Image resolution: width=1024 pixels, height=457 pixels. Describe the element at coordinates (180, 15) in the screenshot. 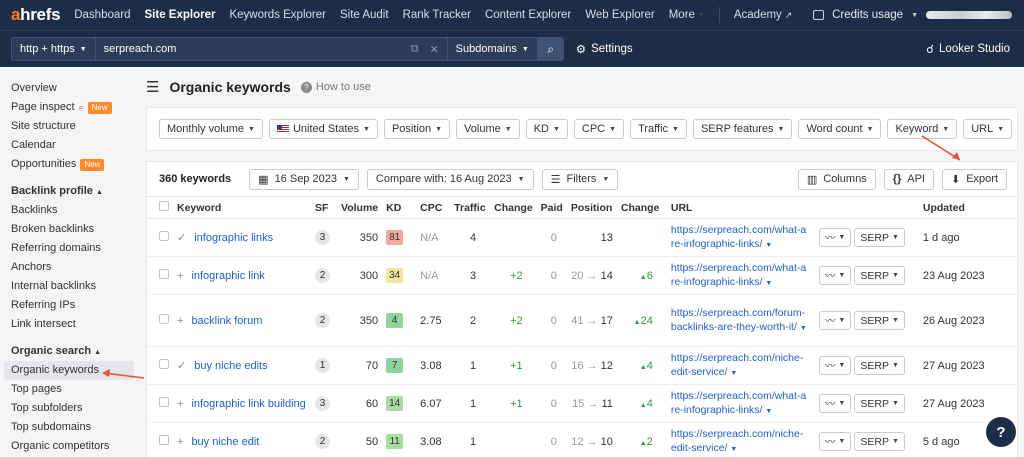

I see `nav-site-explorer: Site Explorer` at that location.